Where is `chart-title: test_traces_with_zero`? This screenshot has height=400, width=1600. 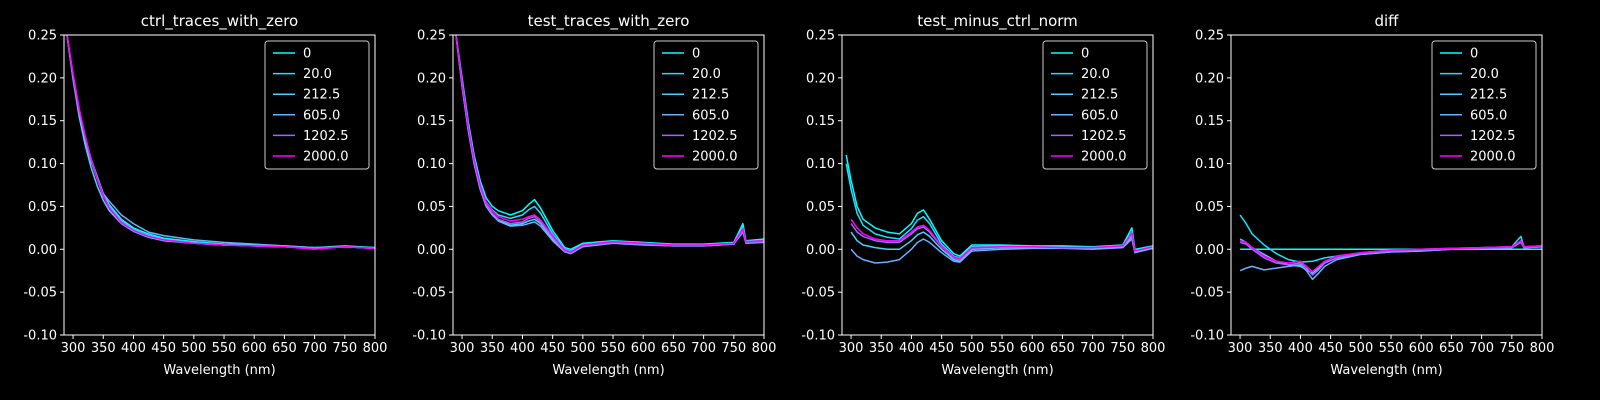
chart-title: test_traces_with_zero is located at coordinates (609, 21).